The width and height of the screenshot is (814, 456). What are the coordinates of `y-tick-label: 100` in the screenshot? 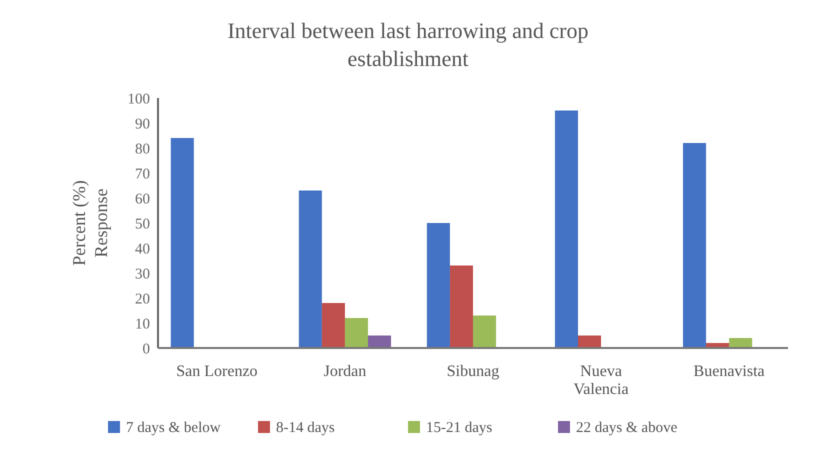 It's located at (139, 99).